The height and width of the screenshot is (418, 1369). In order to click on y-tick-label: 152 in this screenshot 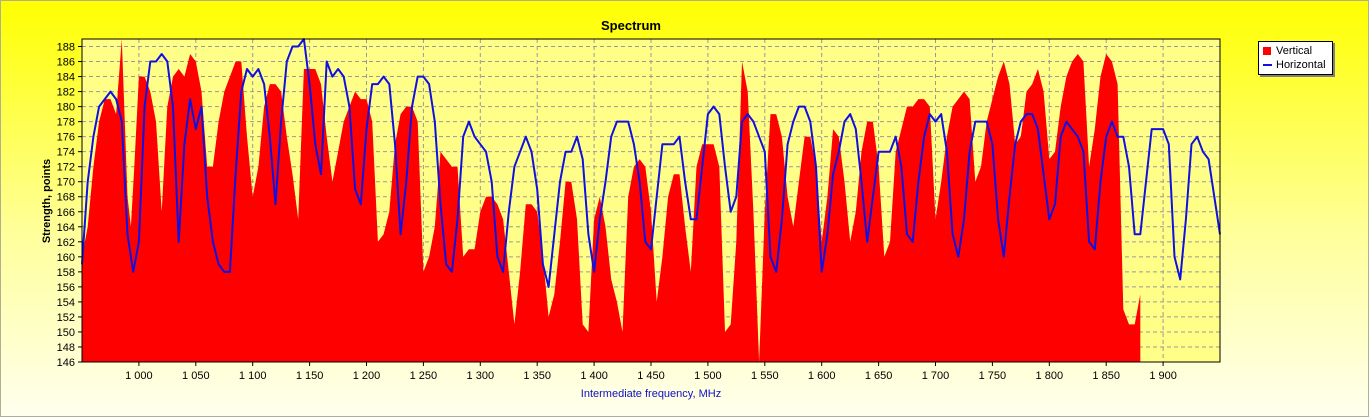, I will do `click(66, 318)`.